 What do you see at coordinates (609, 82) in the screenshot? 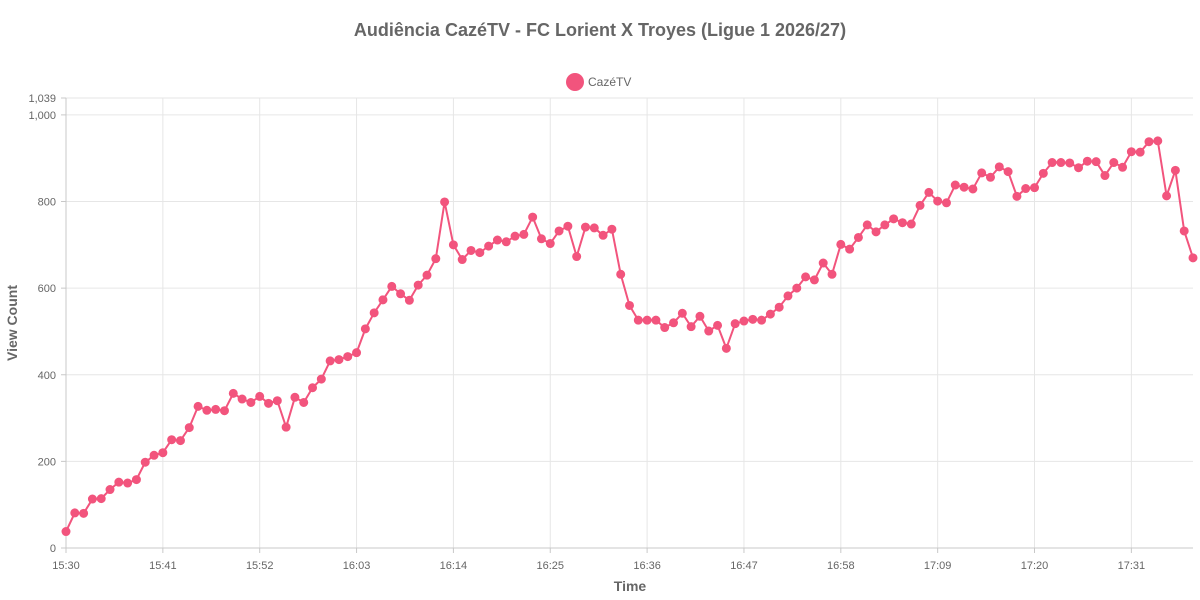
I see `legend-label-cazetv: CazéTV` at bounding box center [609, 82].